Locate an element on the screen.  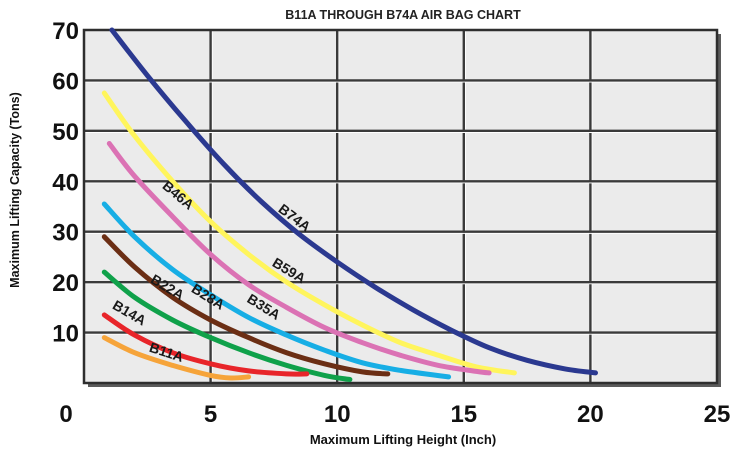
chart-title: B11A THROUGH B74A AIR BAG CHART is located at coordinates (403, 15).